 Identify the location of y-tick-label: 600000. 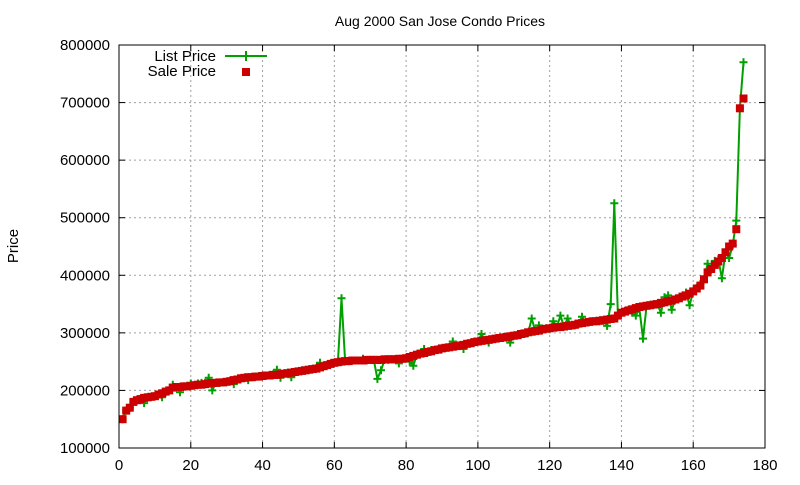
(85, 160).